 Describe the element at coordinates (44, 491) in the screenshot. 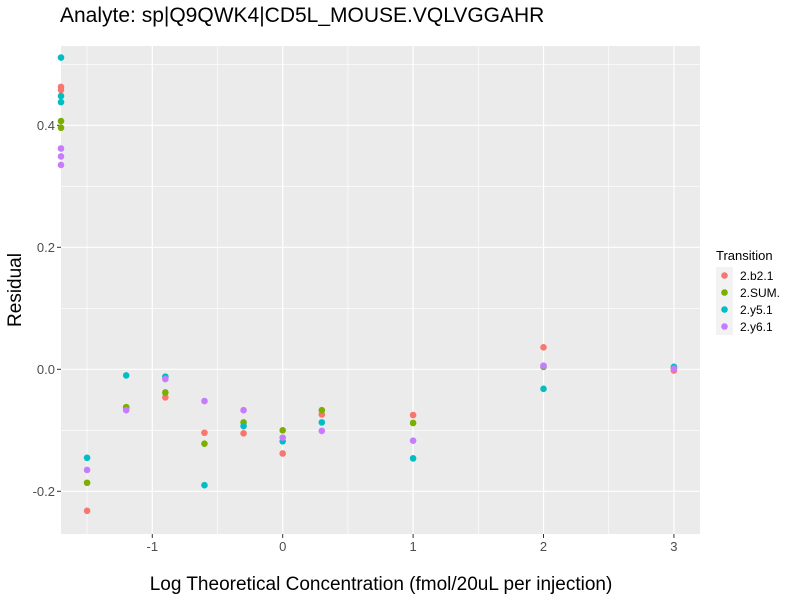

I see `y-tick-label: -0.2` at that location.